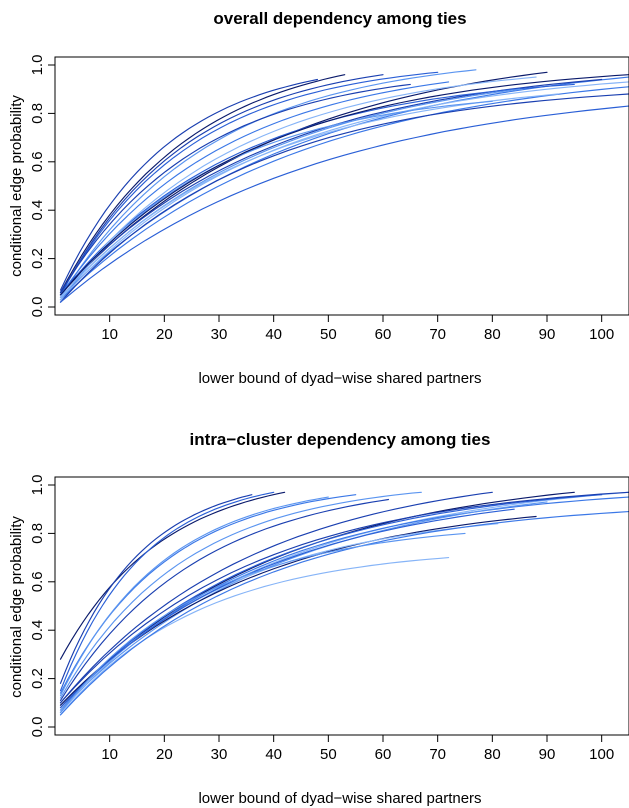 This screenshot has width=629, height=808. I want to click on chart-title: overall dependency among ties, so click(339, 18).